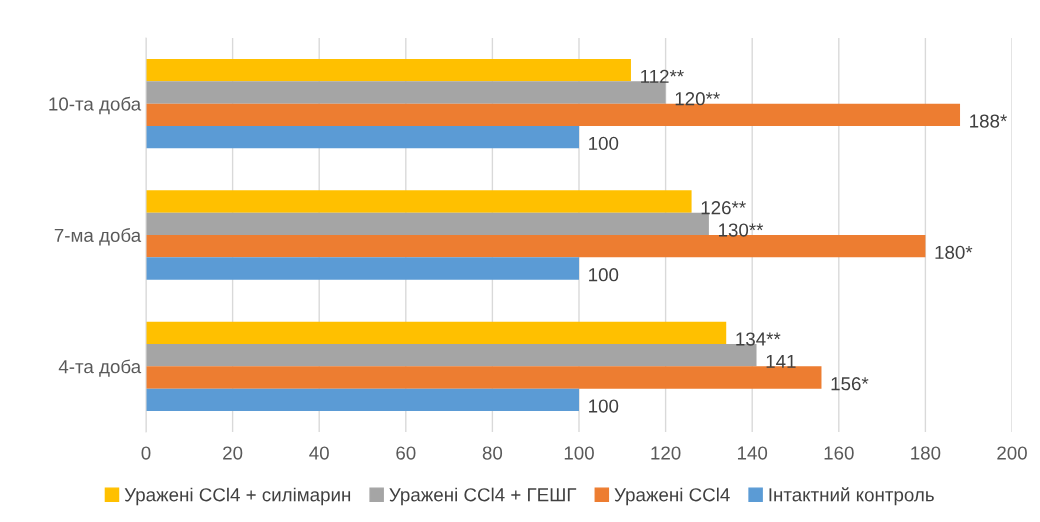 The image size is (1040, 522). What do you see at coordinates (406, 453) in the screenshot?
I see `x-tick-label: 60` at bounding box center [406, 453].